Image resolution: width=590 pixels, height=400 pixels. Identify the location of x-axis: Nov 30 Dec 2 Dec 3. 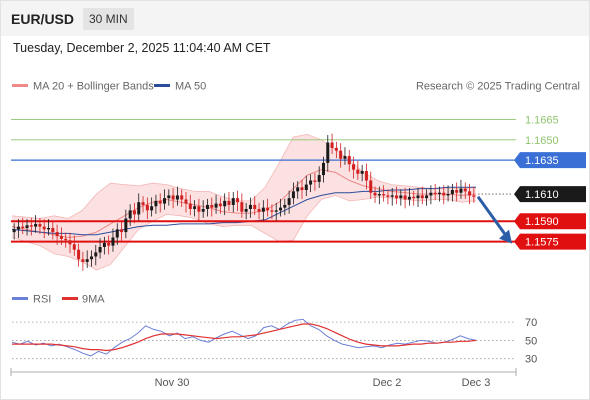
(263, 378).